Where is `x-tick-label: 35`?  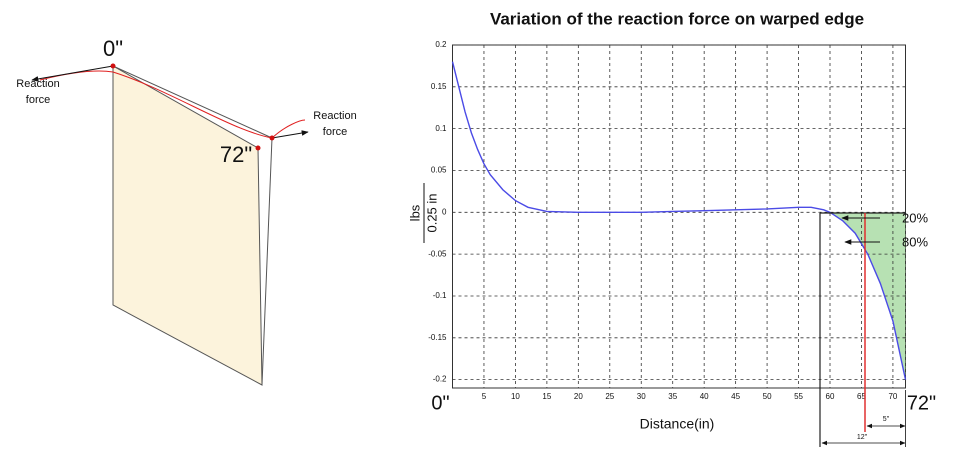 x-tick-label: 35 is located at coordinates (672, 396).